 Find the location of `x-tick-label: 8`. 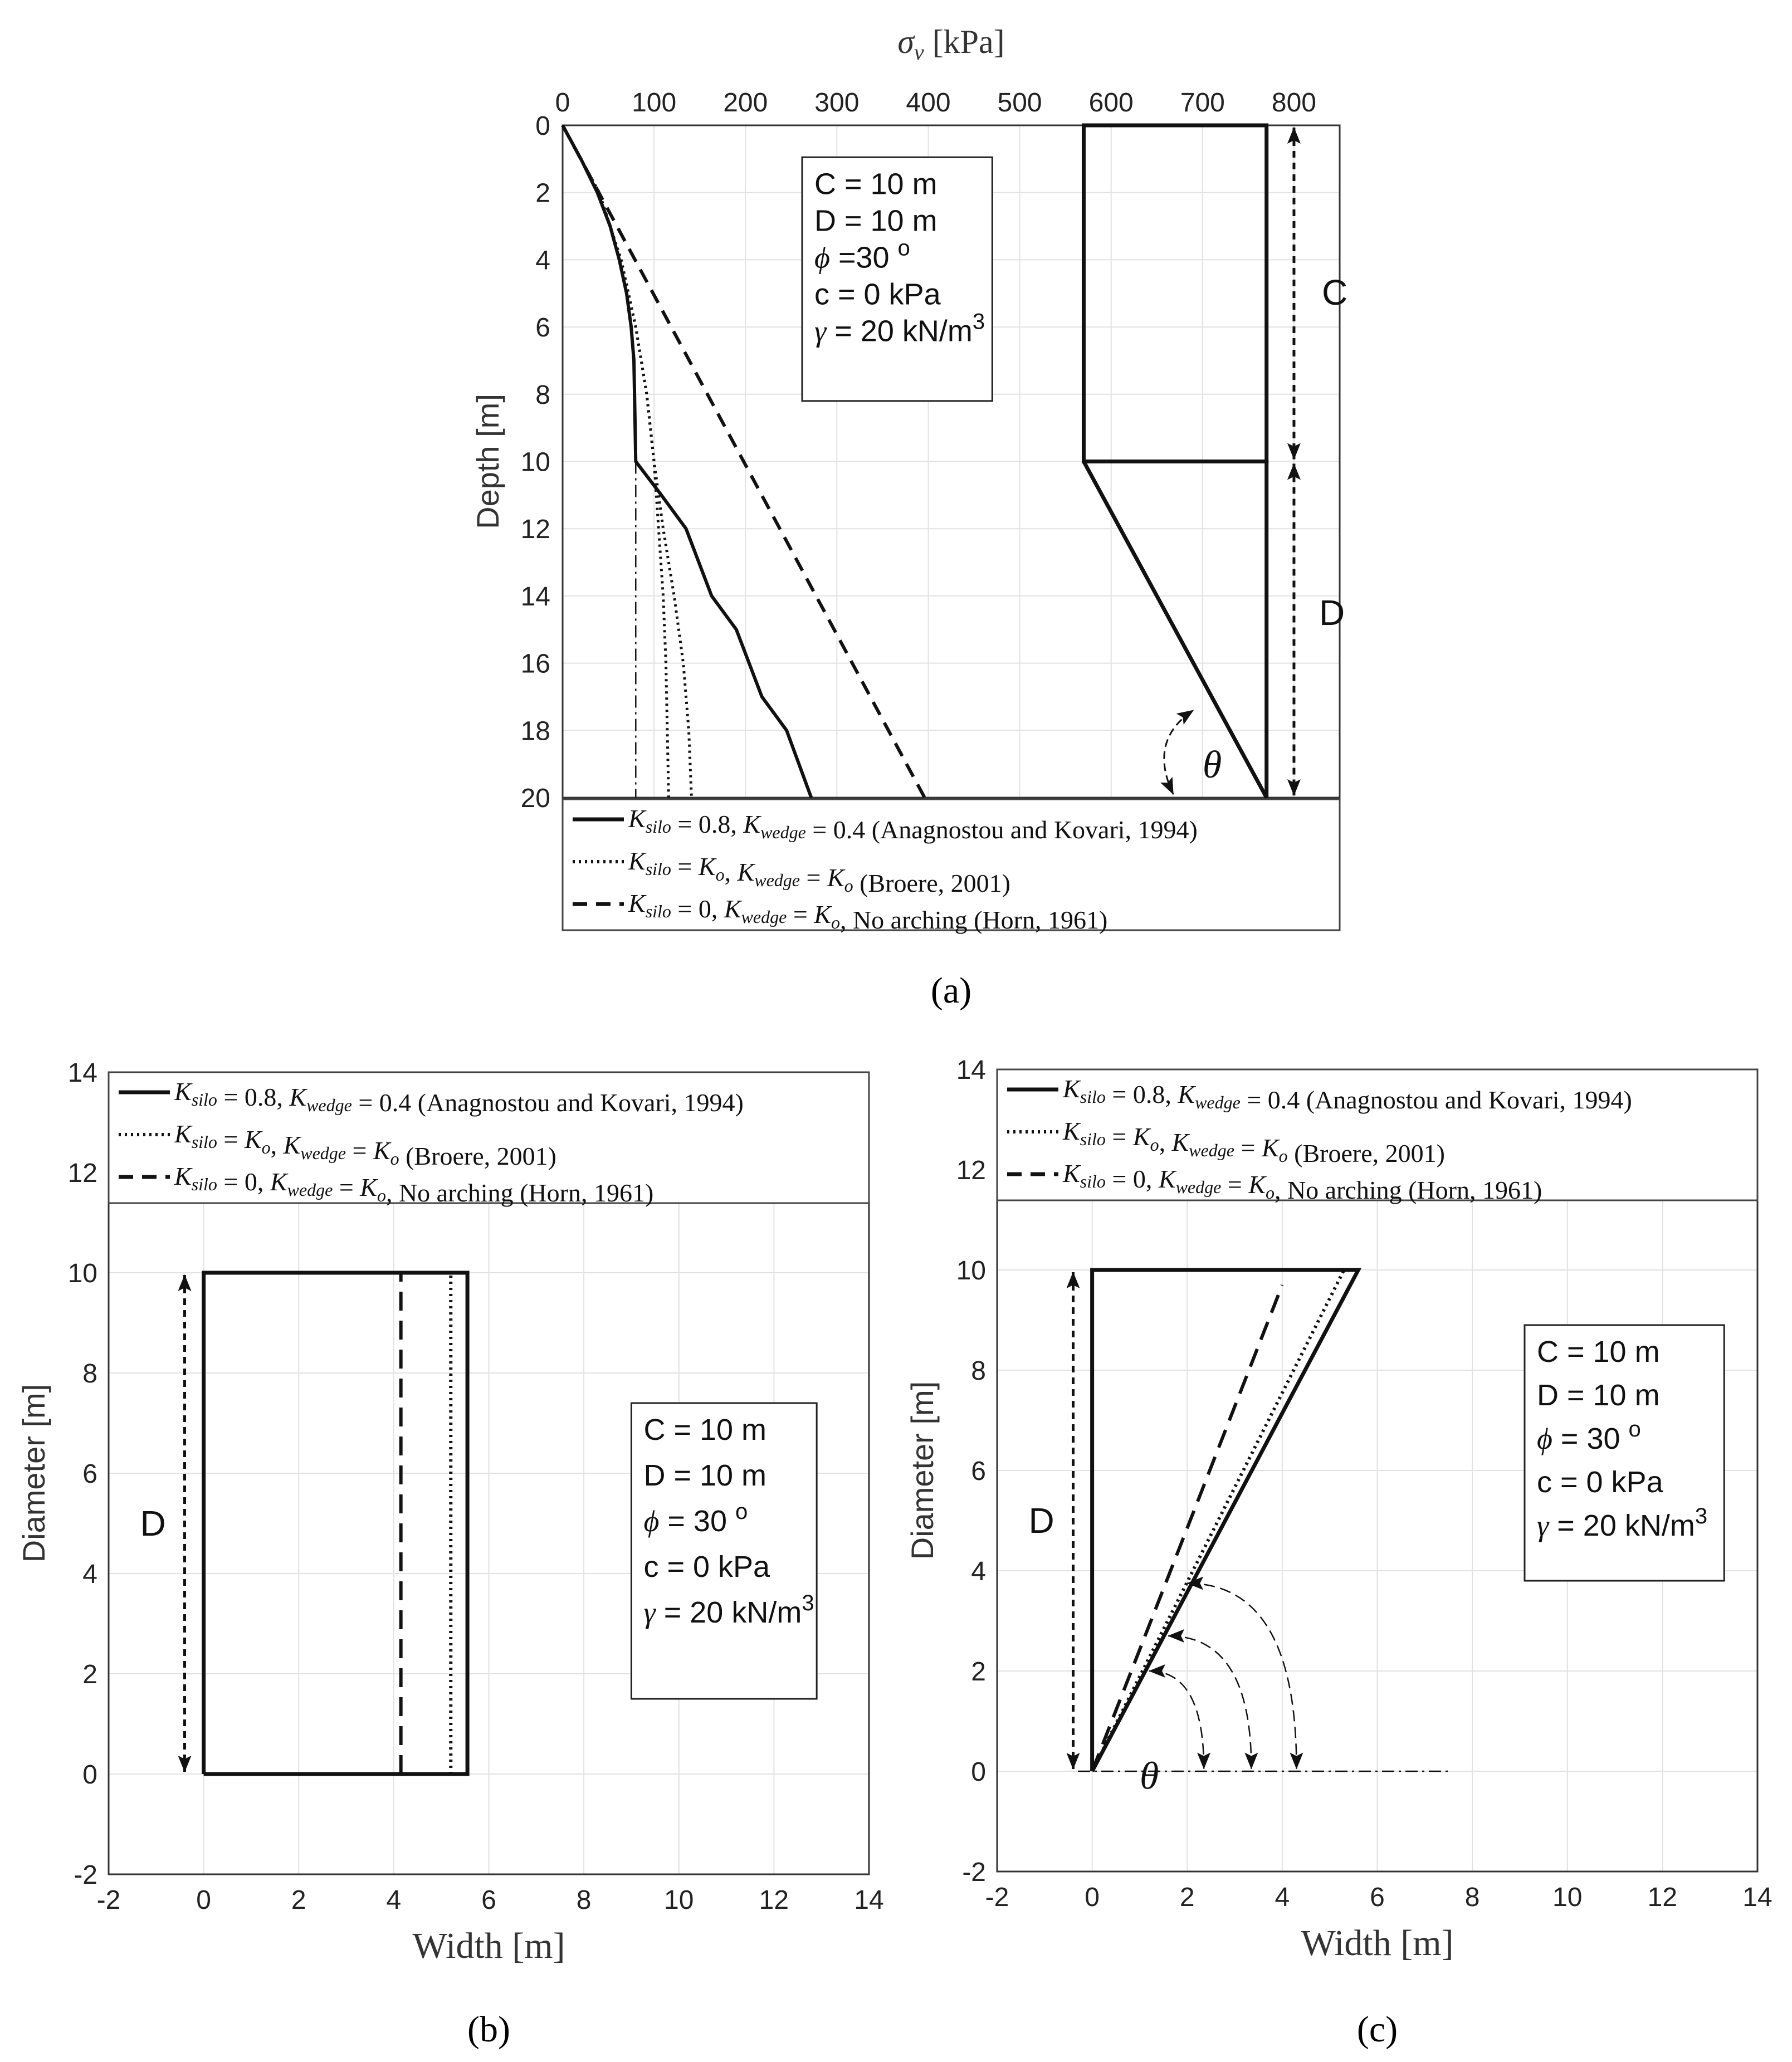

x-tick-label: 8 is located at coordinates (1472, 1898).